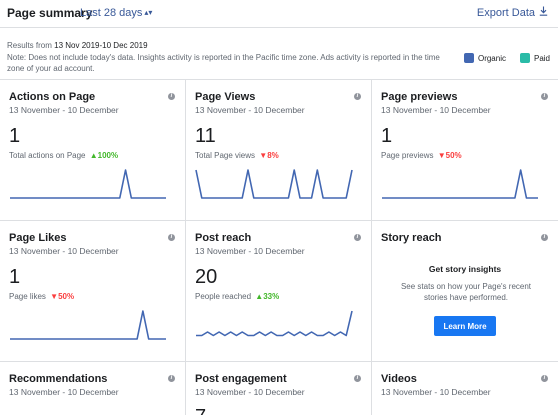 The height and width of the screenshot is (415, 558). Describe the element at coordinates (241, 379) in the screenshot. I see `card-title: Post engagement` at that location.